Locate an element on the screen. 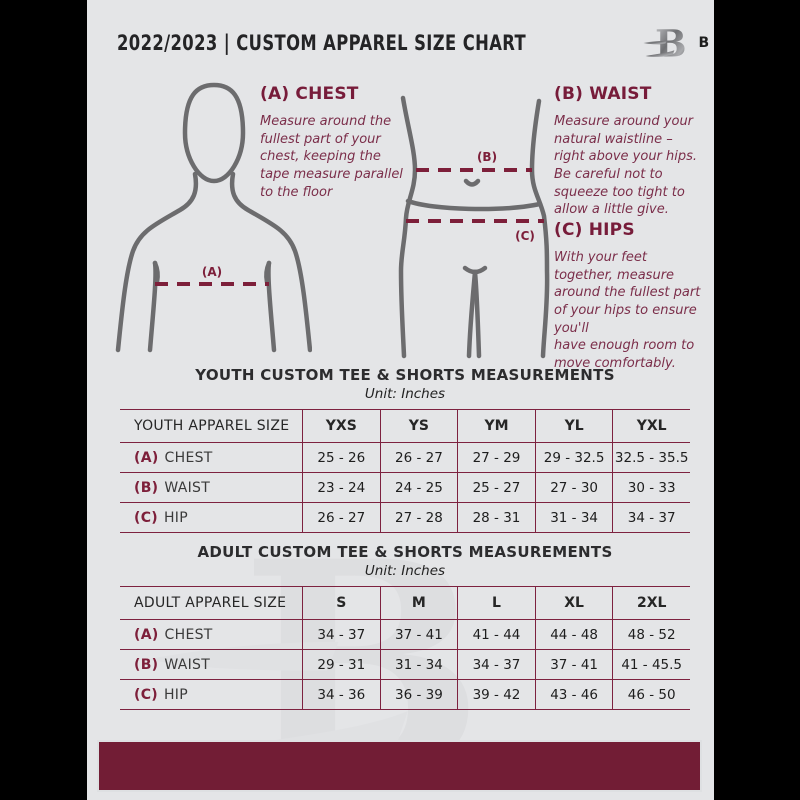 This screenshot has width=800, height=800. breakaway-b-icon: B is located at coordinates (664, 43).